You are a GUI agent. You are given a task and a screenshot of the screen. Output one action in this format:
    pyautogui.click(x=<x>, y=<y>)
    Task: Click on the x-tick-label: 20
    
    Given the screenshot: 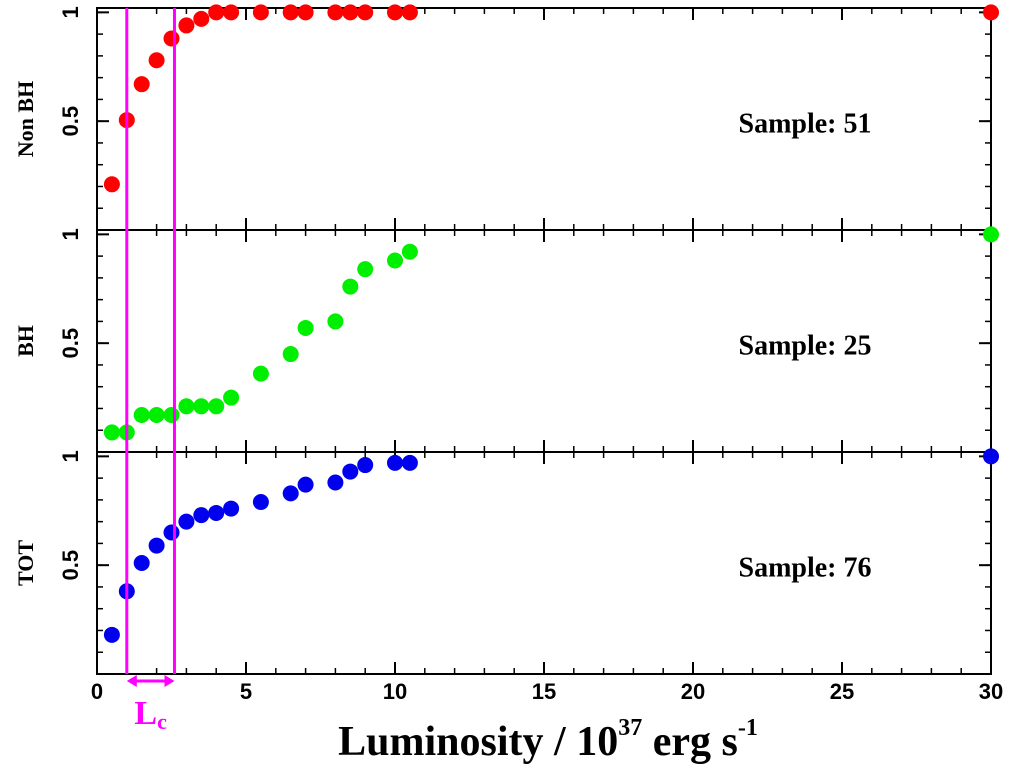 What is the action you would take?
    pyautogui.click(x=693, y=691)
    